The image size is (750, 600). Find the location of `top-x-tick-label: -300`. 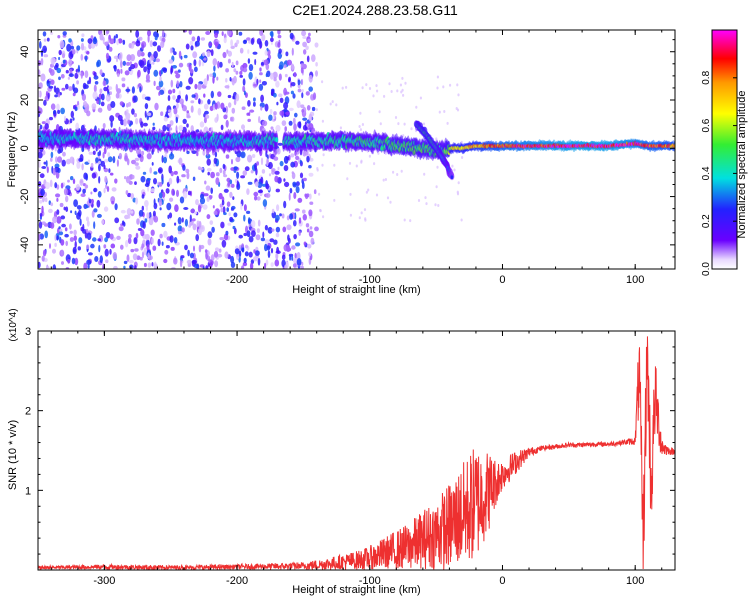

top-x-tick-label: -300 is located at coordinates (104, 280).